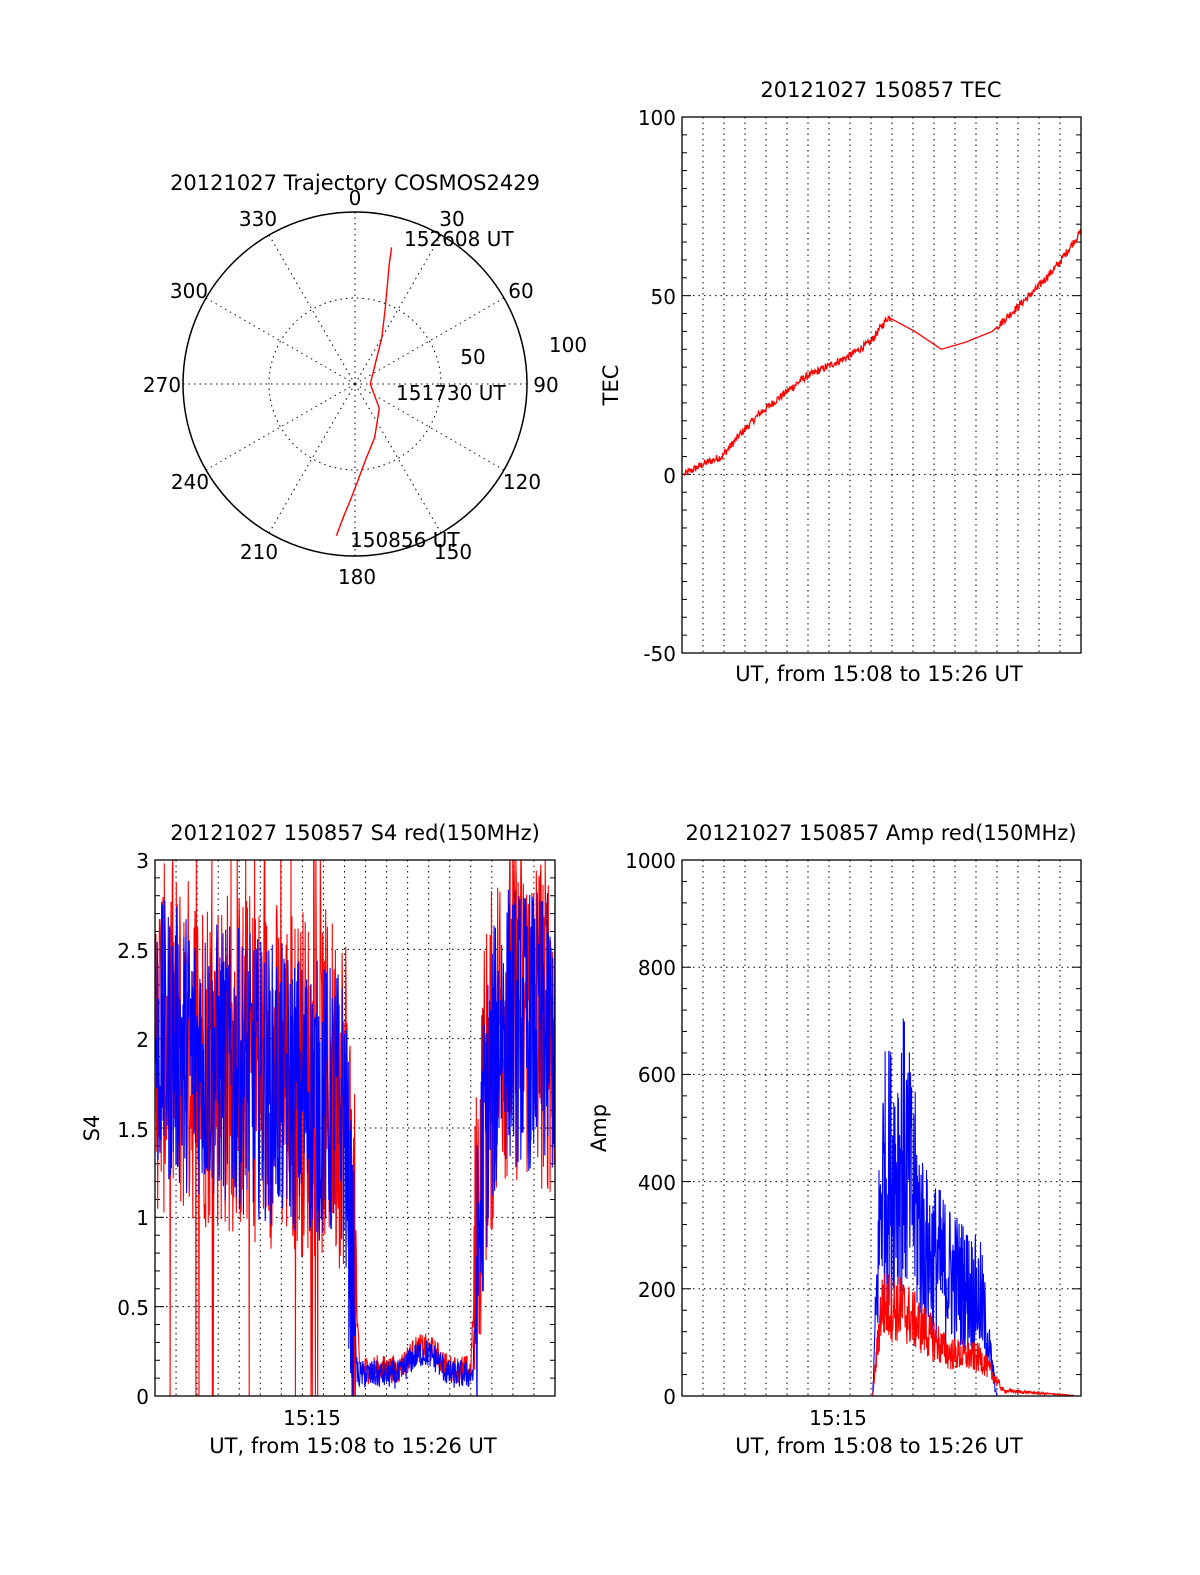 Image resolution: width=1200 pixels, height=1575 pixels. Describe the element at coordinates (142, 1218) in the screenshot. I see `s4-ytick-1: 1` at that location.